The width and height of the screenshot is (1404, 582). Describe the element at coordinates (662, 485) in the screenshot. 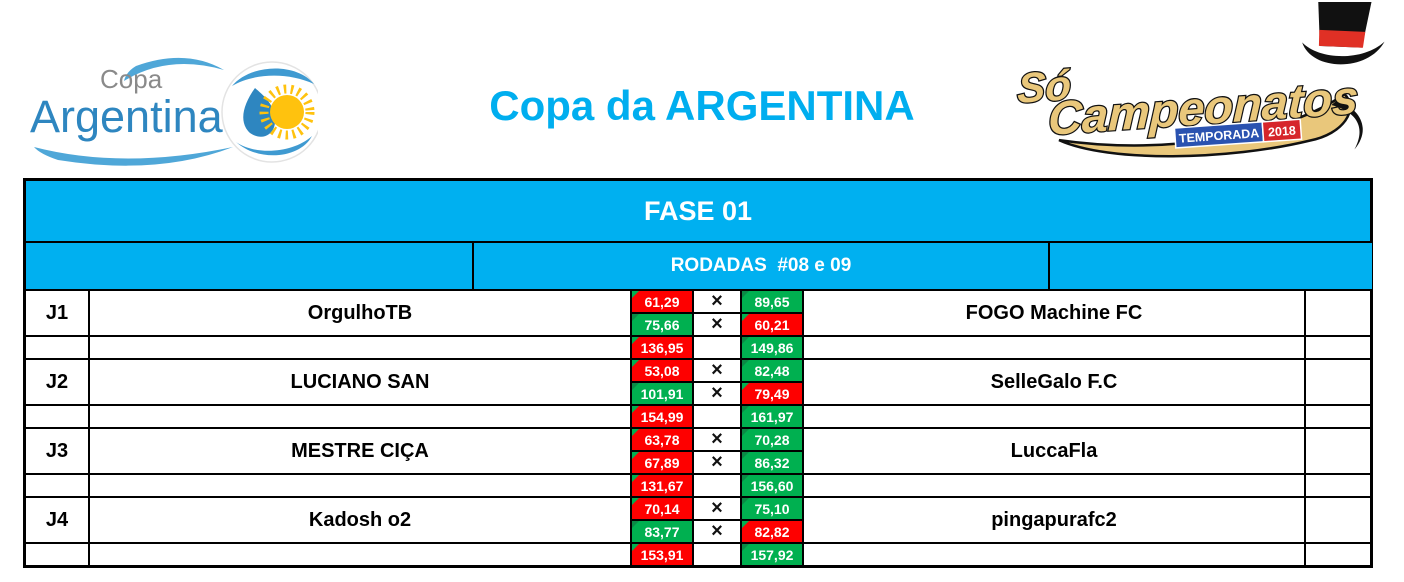

I see `home-total-cell: 131,67` at that location.